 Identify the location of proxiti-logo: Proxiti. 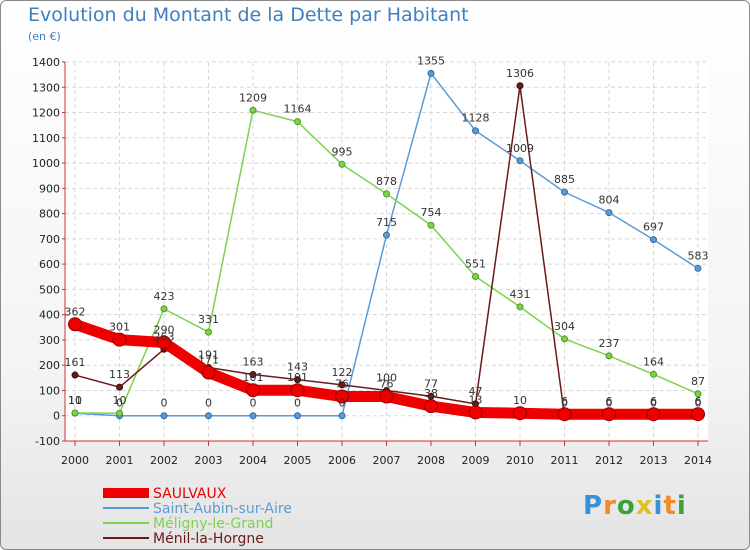
(635, 506).